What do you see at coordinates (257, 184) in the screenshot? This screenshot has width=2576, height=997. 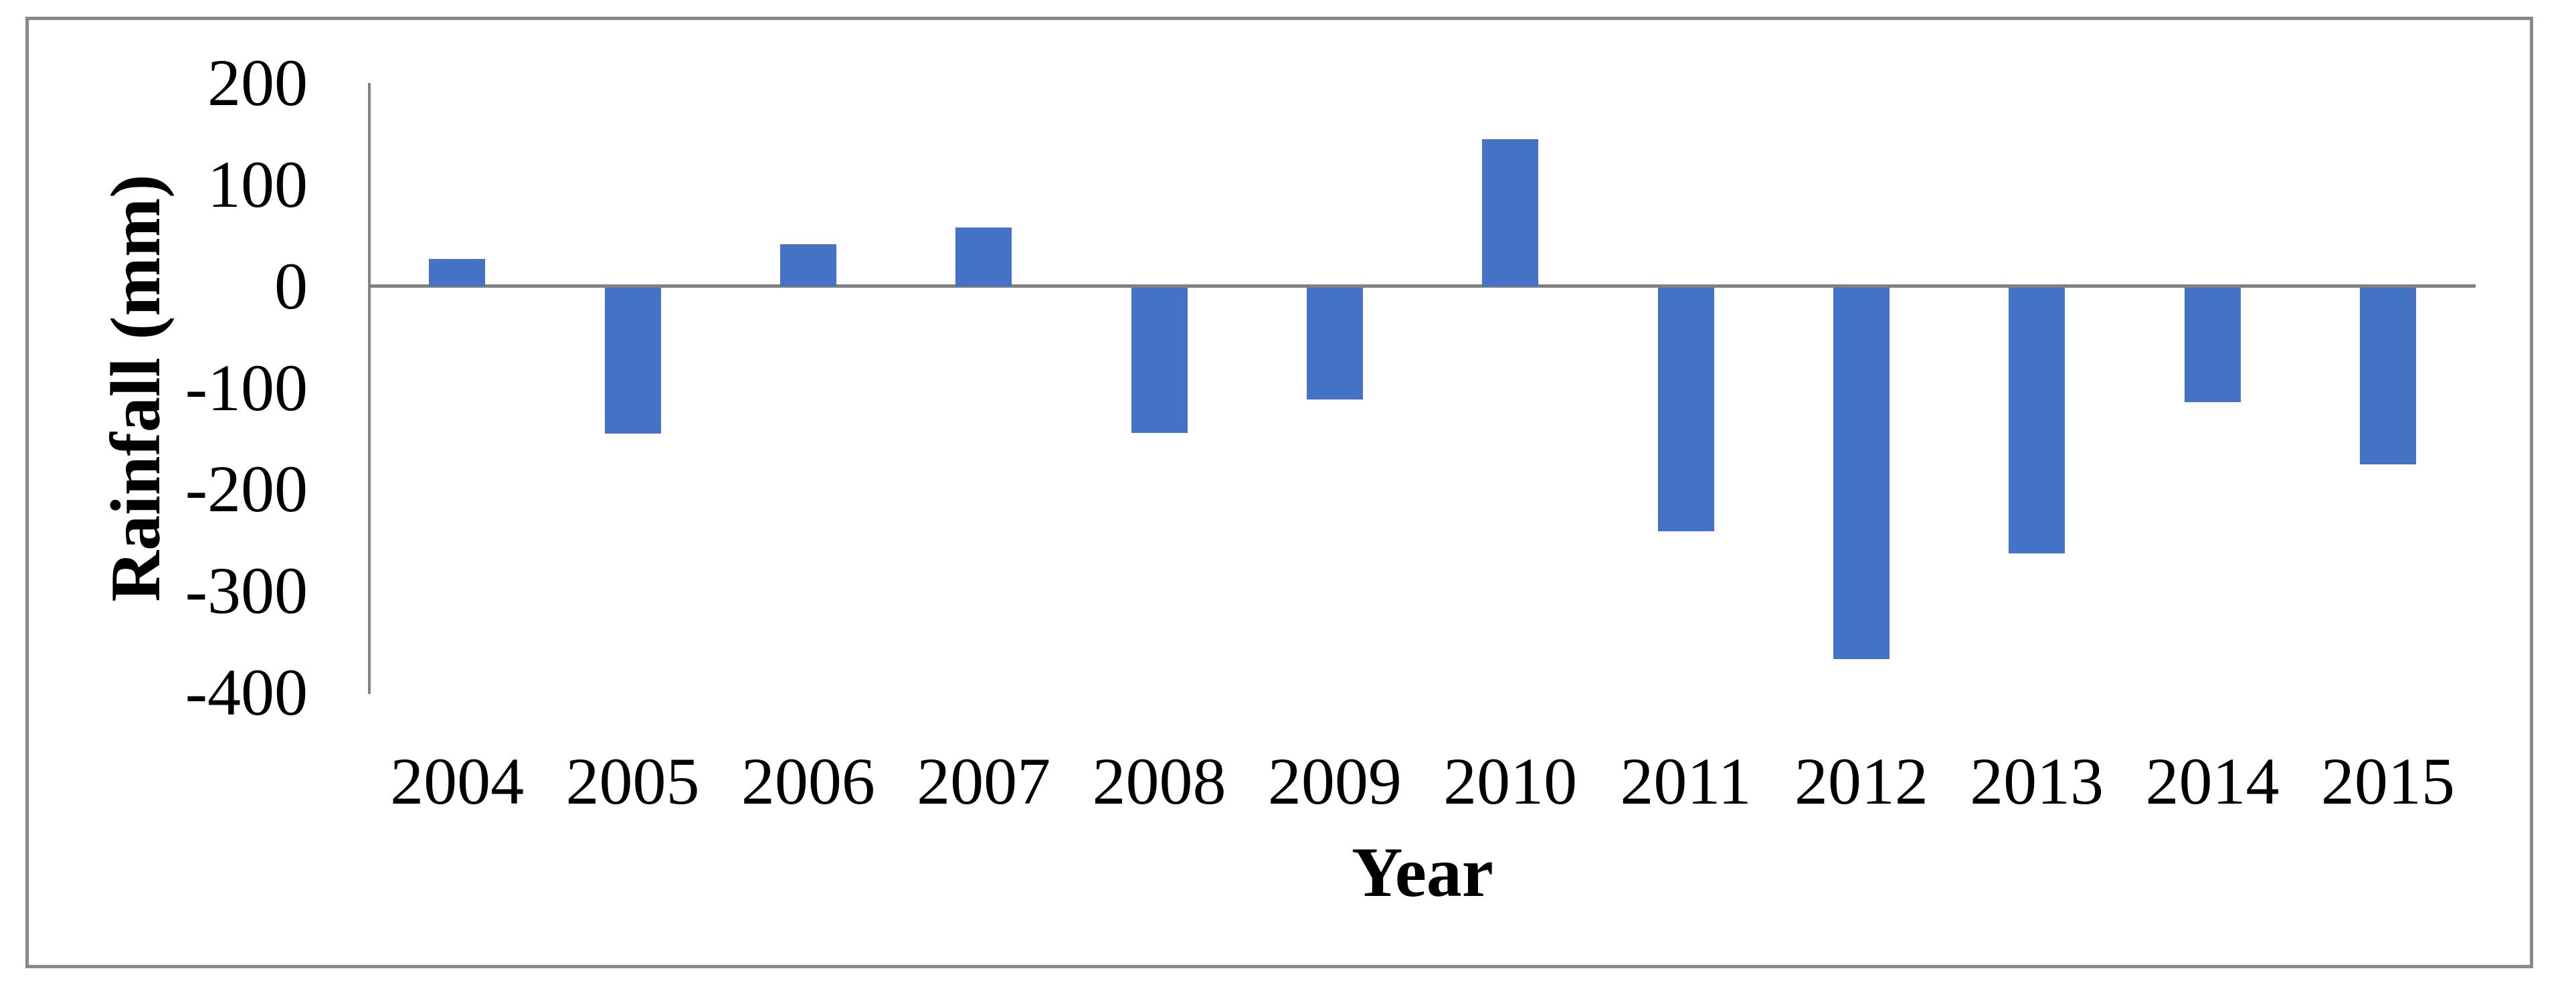 I see `y-tick-label: 100` at bounding box center [257, 184].